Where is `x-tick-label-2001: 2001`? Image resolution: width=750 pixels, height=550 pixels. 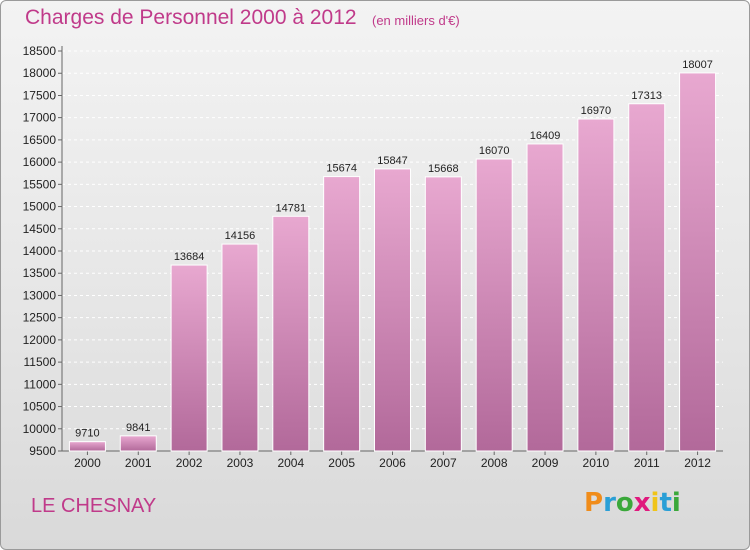 x-tick-label-2001: 2001 is located at coordinates (138, 463).